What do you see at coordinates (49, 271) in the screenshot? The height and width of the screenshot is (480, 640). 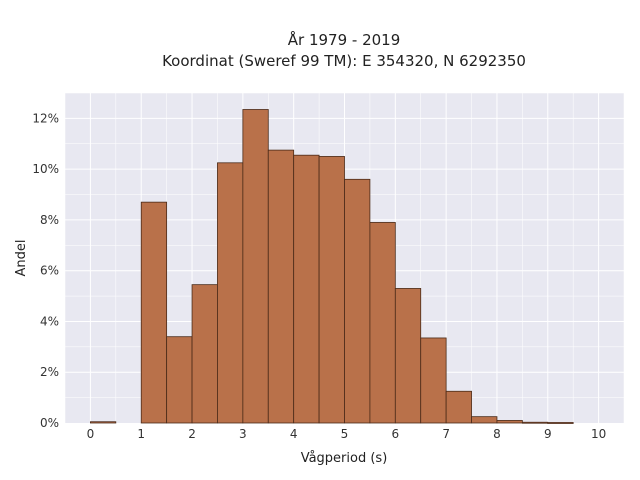 I see `y-tick-label: 6%` at bounding box center [49, 271].